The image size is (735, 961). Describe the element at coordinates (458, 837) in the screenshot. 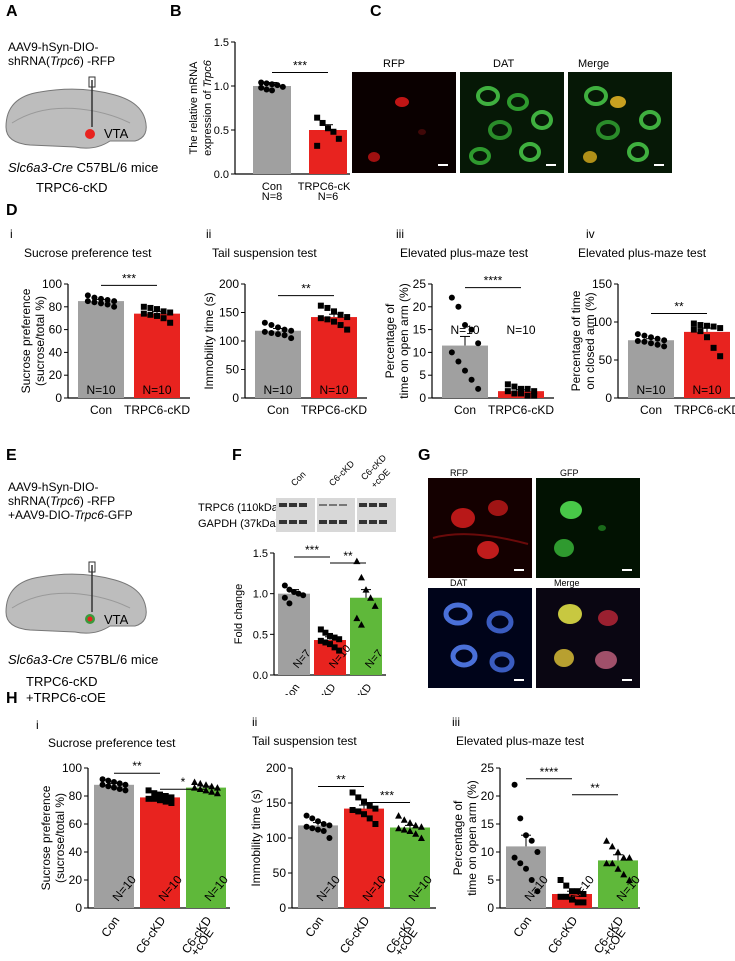

I see `chart-hiii-ylabel: Percentage of` at that location.